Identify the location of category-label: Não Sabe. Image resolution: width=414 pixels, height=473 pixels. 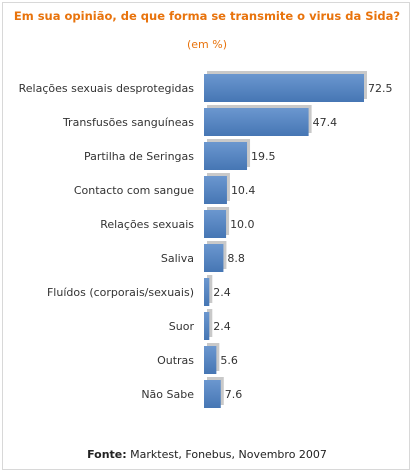
(167, 394).